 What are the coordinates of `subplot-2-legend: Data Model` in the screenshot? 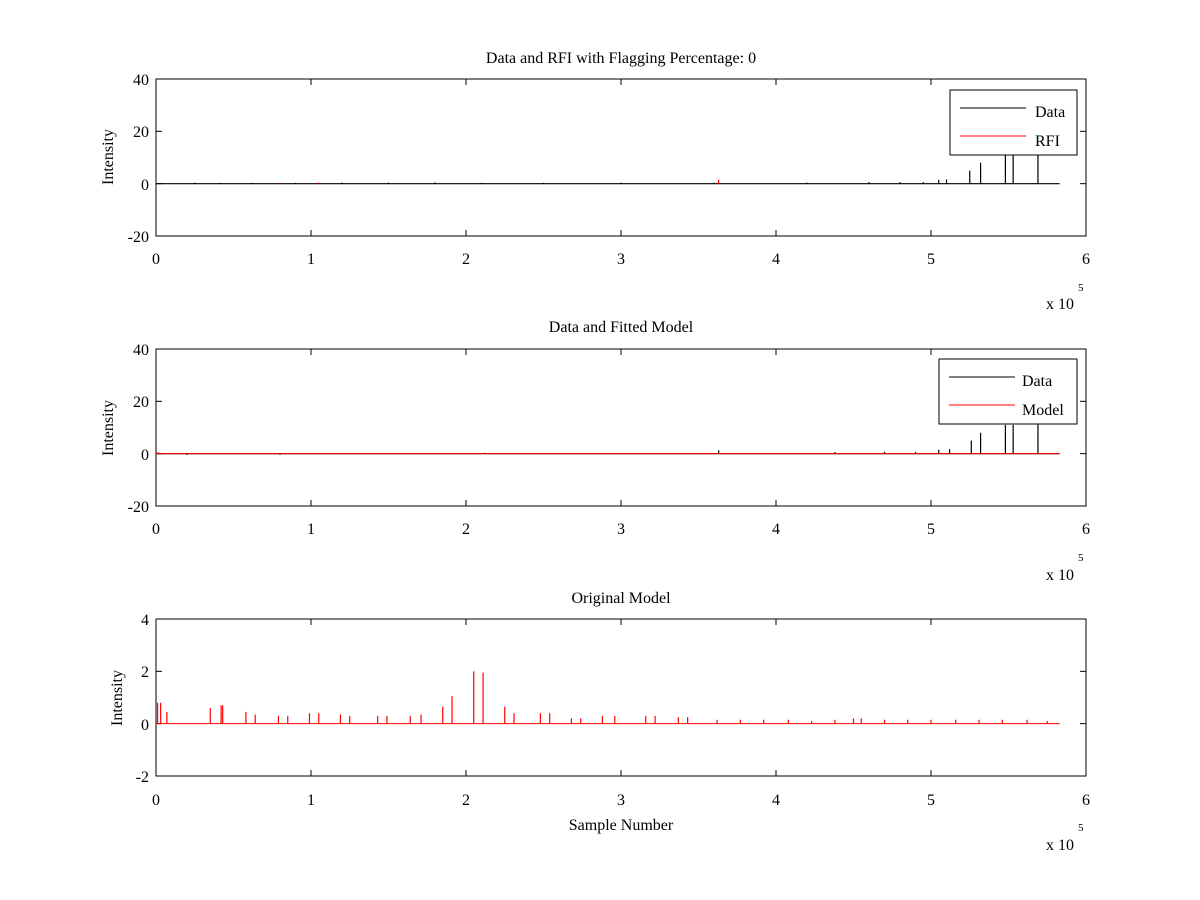 It's located at (1008, 391).